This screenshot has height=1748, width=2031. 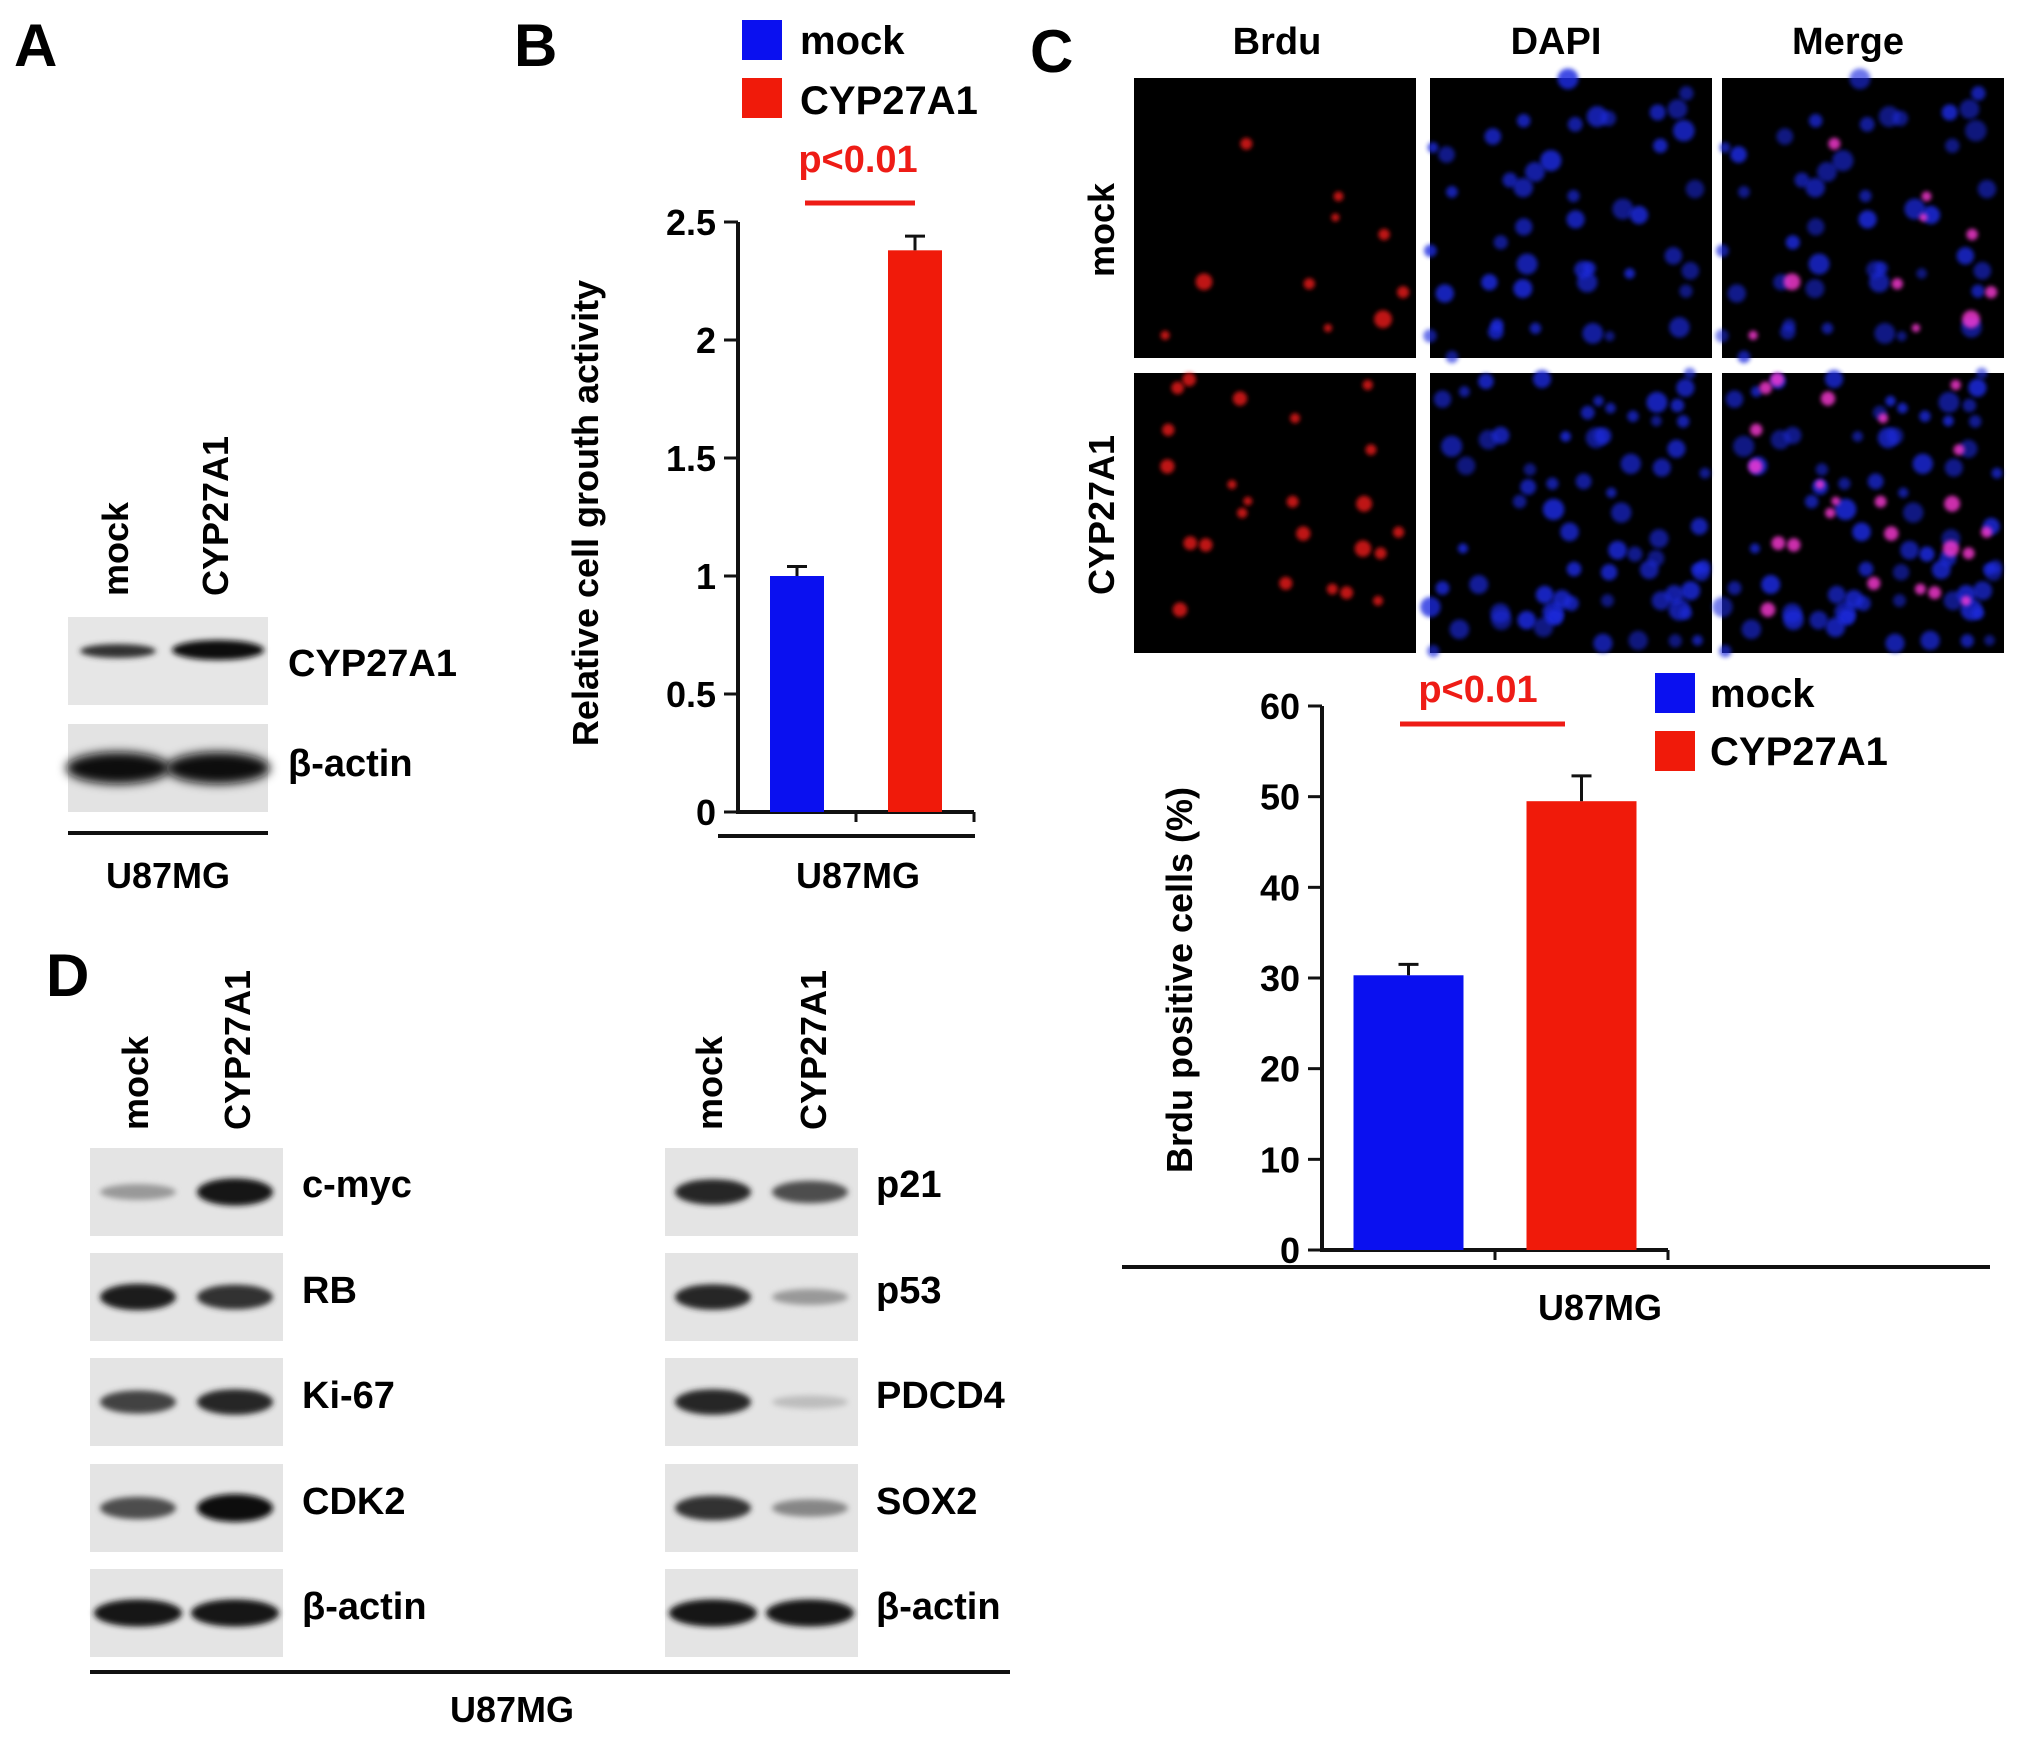 What do you see at coordinates (1280, 797) in the screenshot?
I see `panelC-y-tick-label: 50` at bounding box center [1280, 797].